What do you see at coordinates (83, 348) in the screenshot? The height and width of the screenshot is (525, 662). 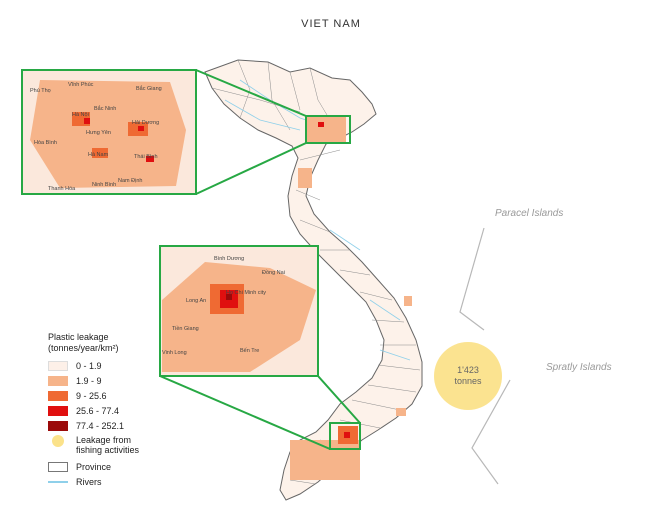 I see `legend-subtitle: (tonnes/year/km²)` at bounding box center [83, 348].